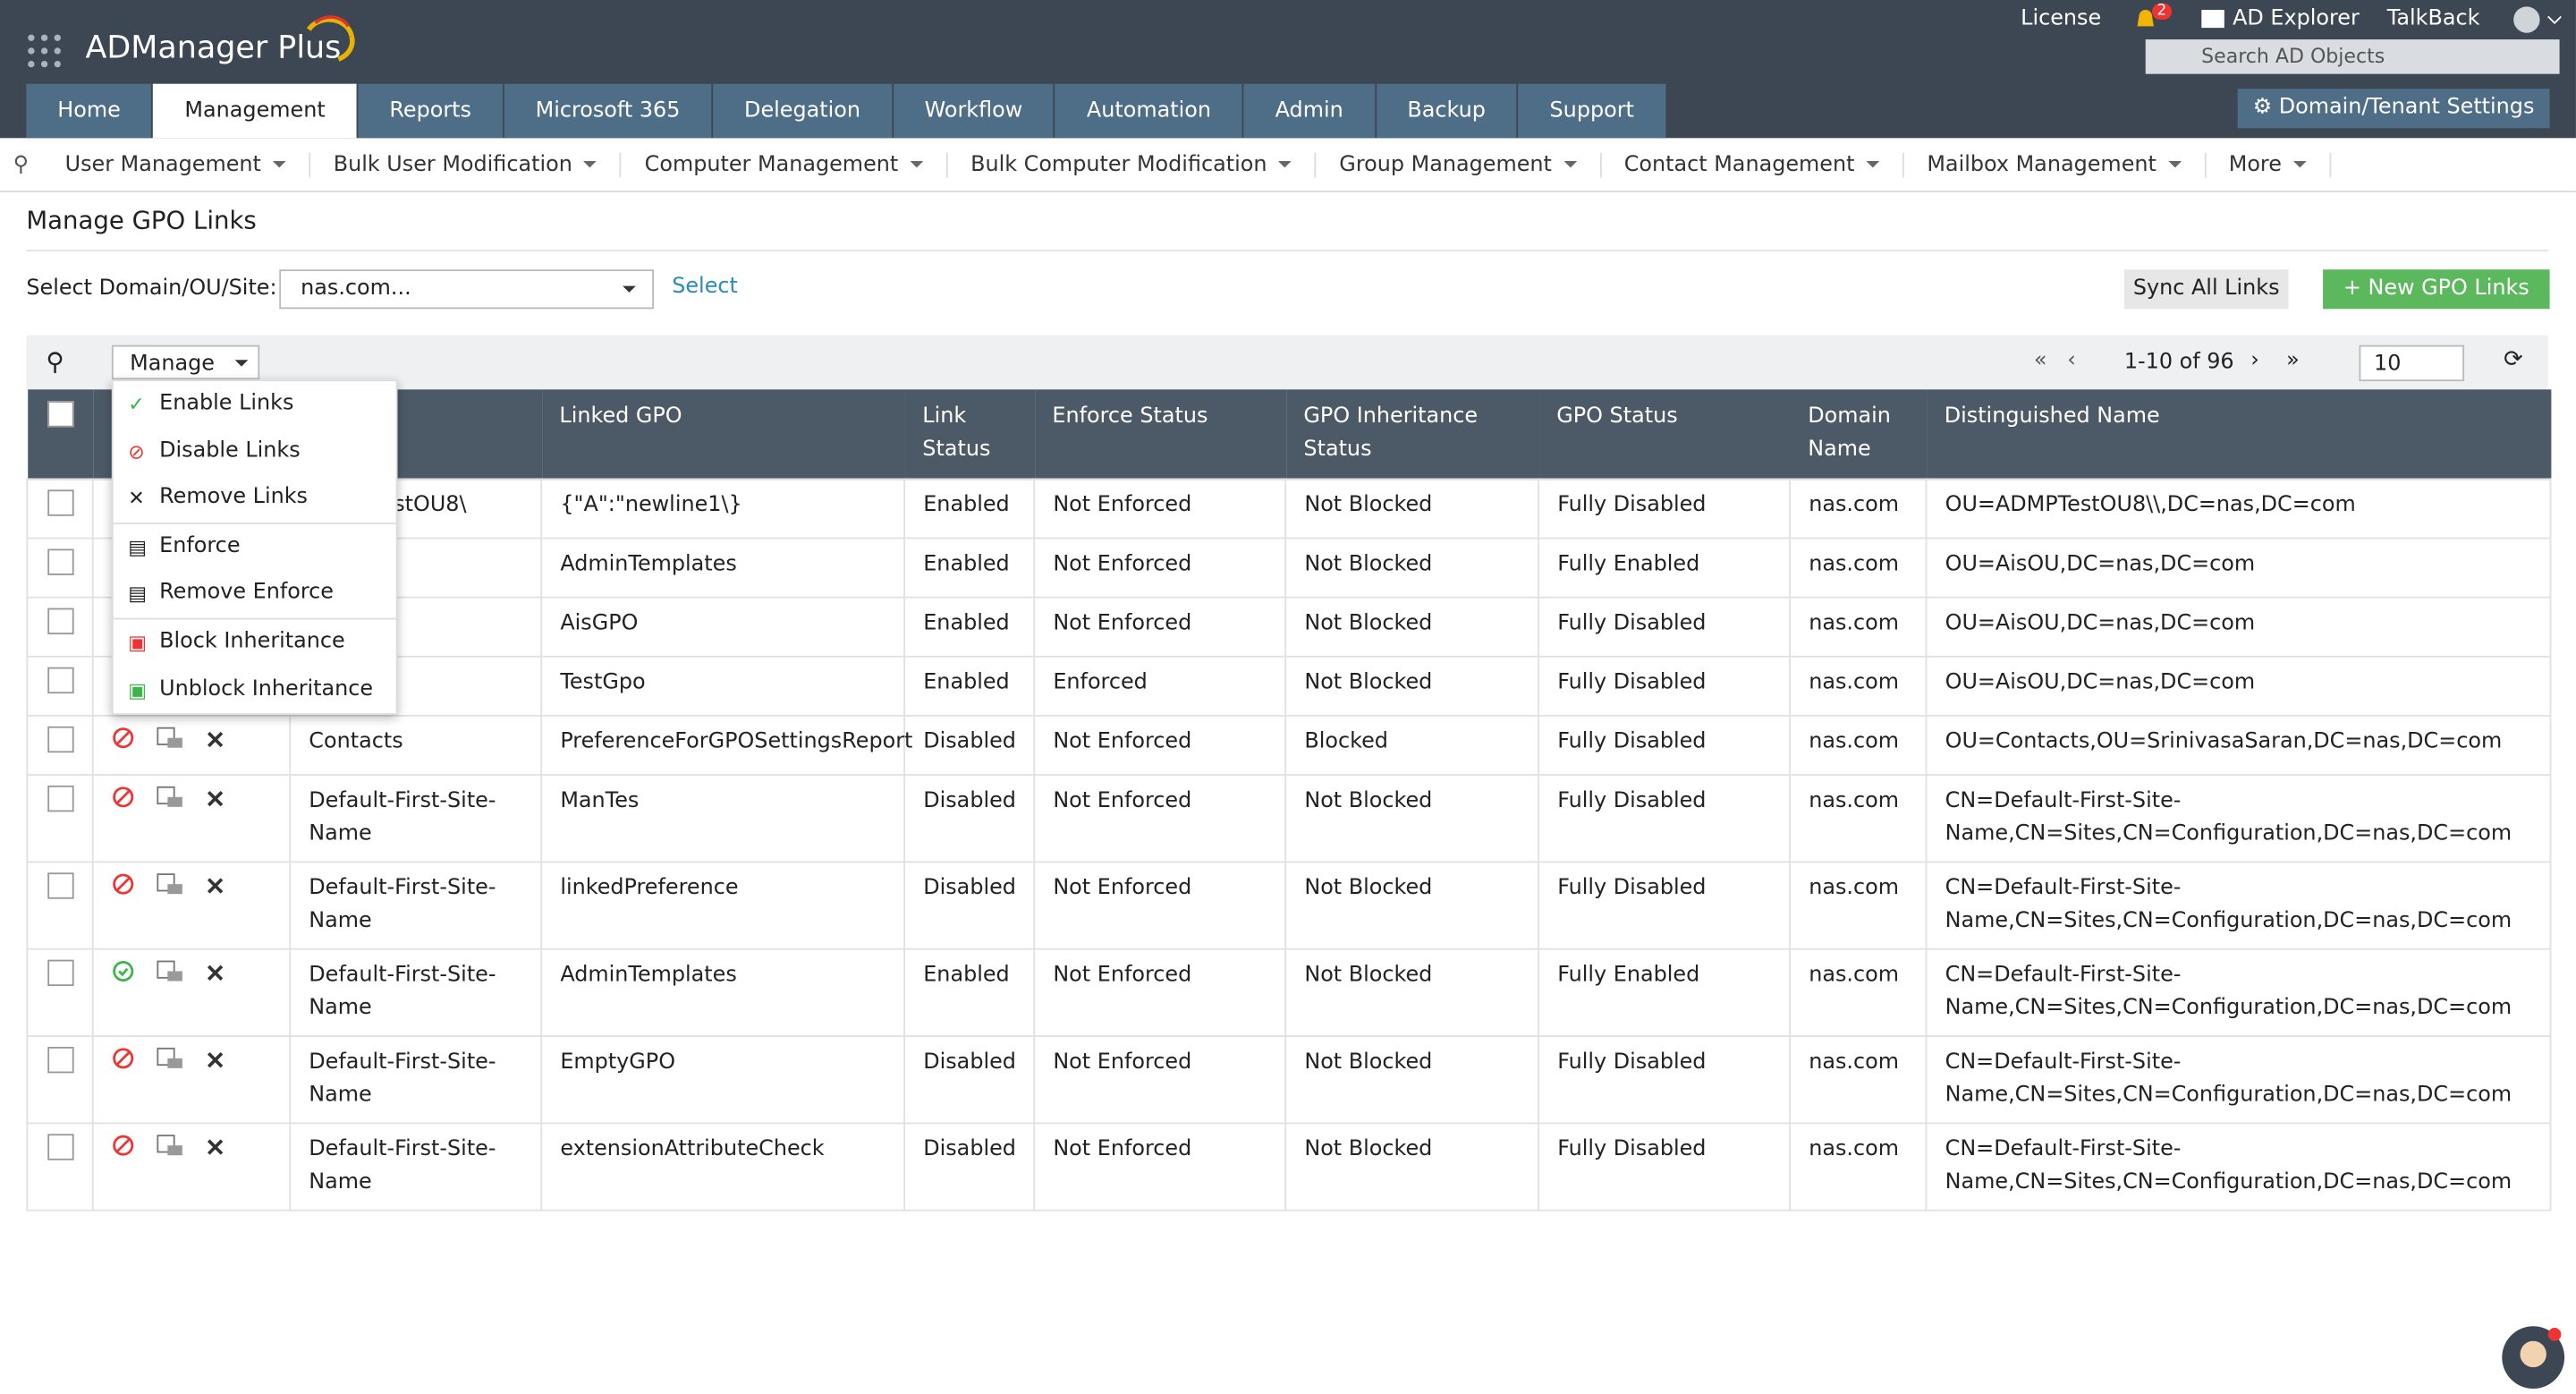  Describe the element at coordinates (2296, 18) in the screenshot. I see `ad-explorer-link: AD Explorer` at that location.